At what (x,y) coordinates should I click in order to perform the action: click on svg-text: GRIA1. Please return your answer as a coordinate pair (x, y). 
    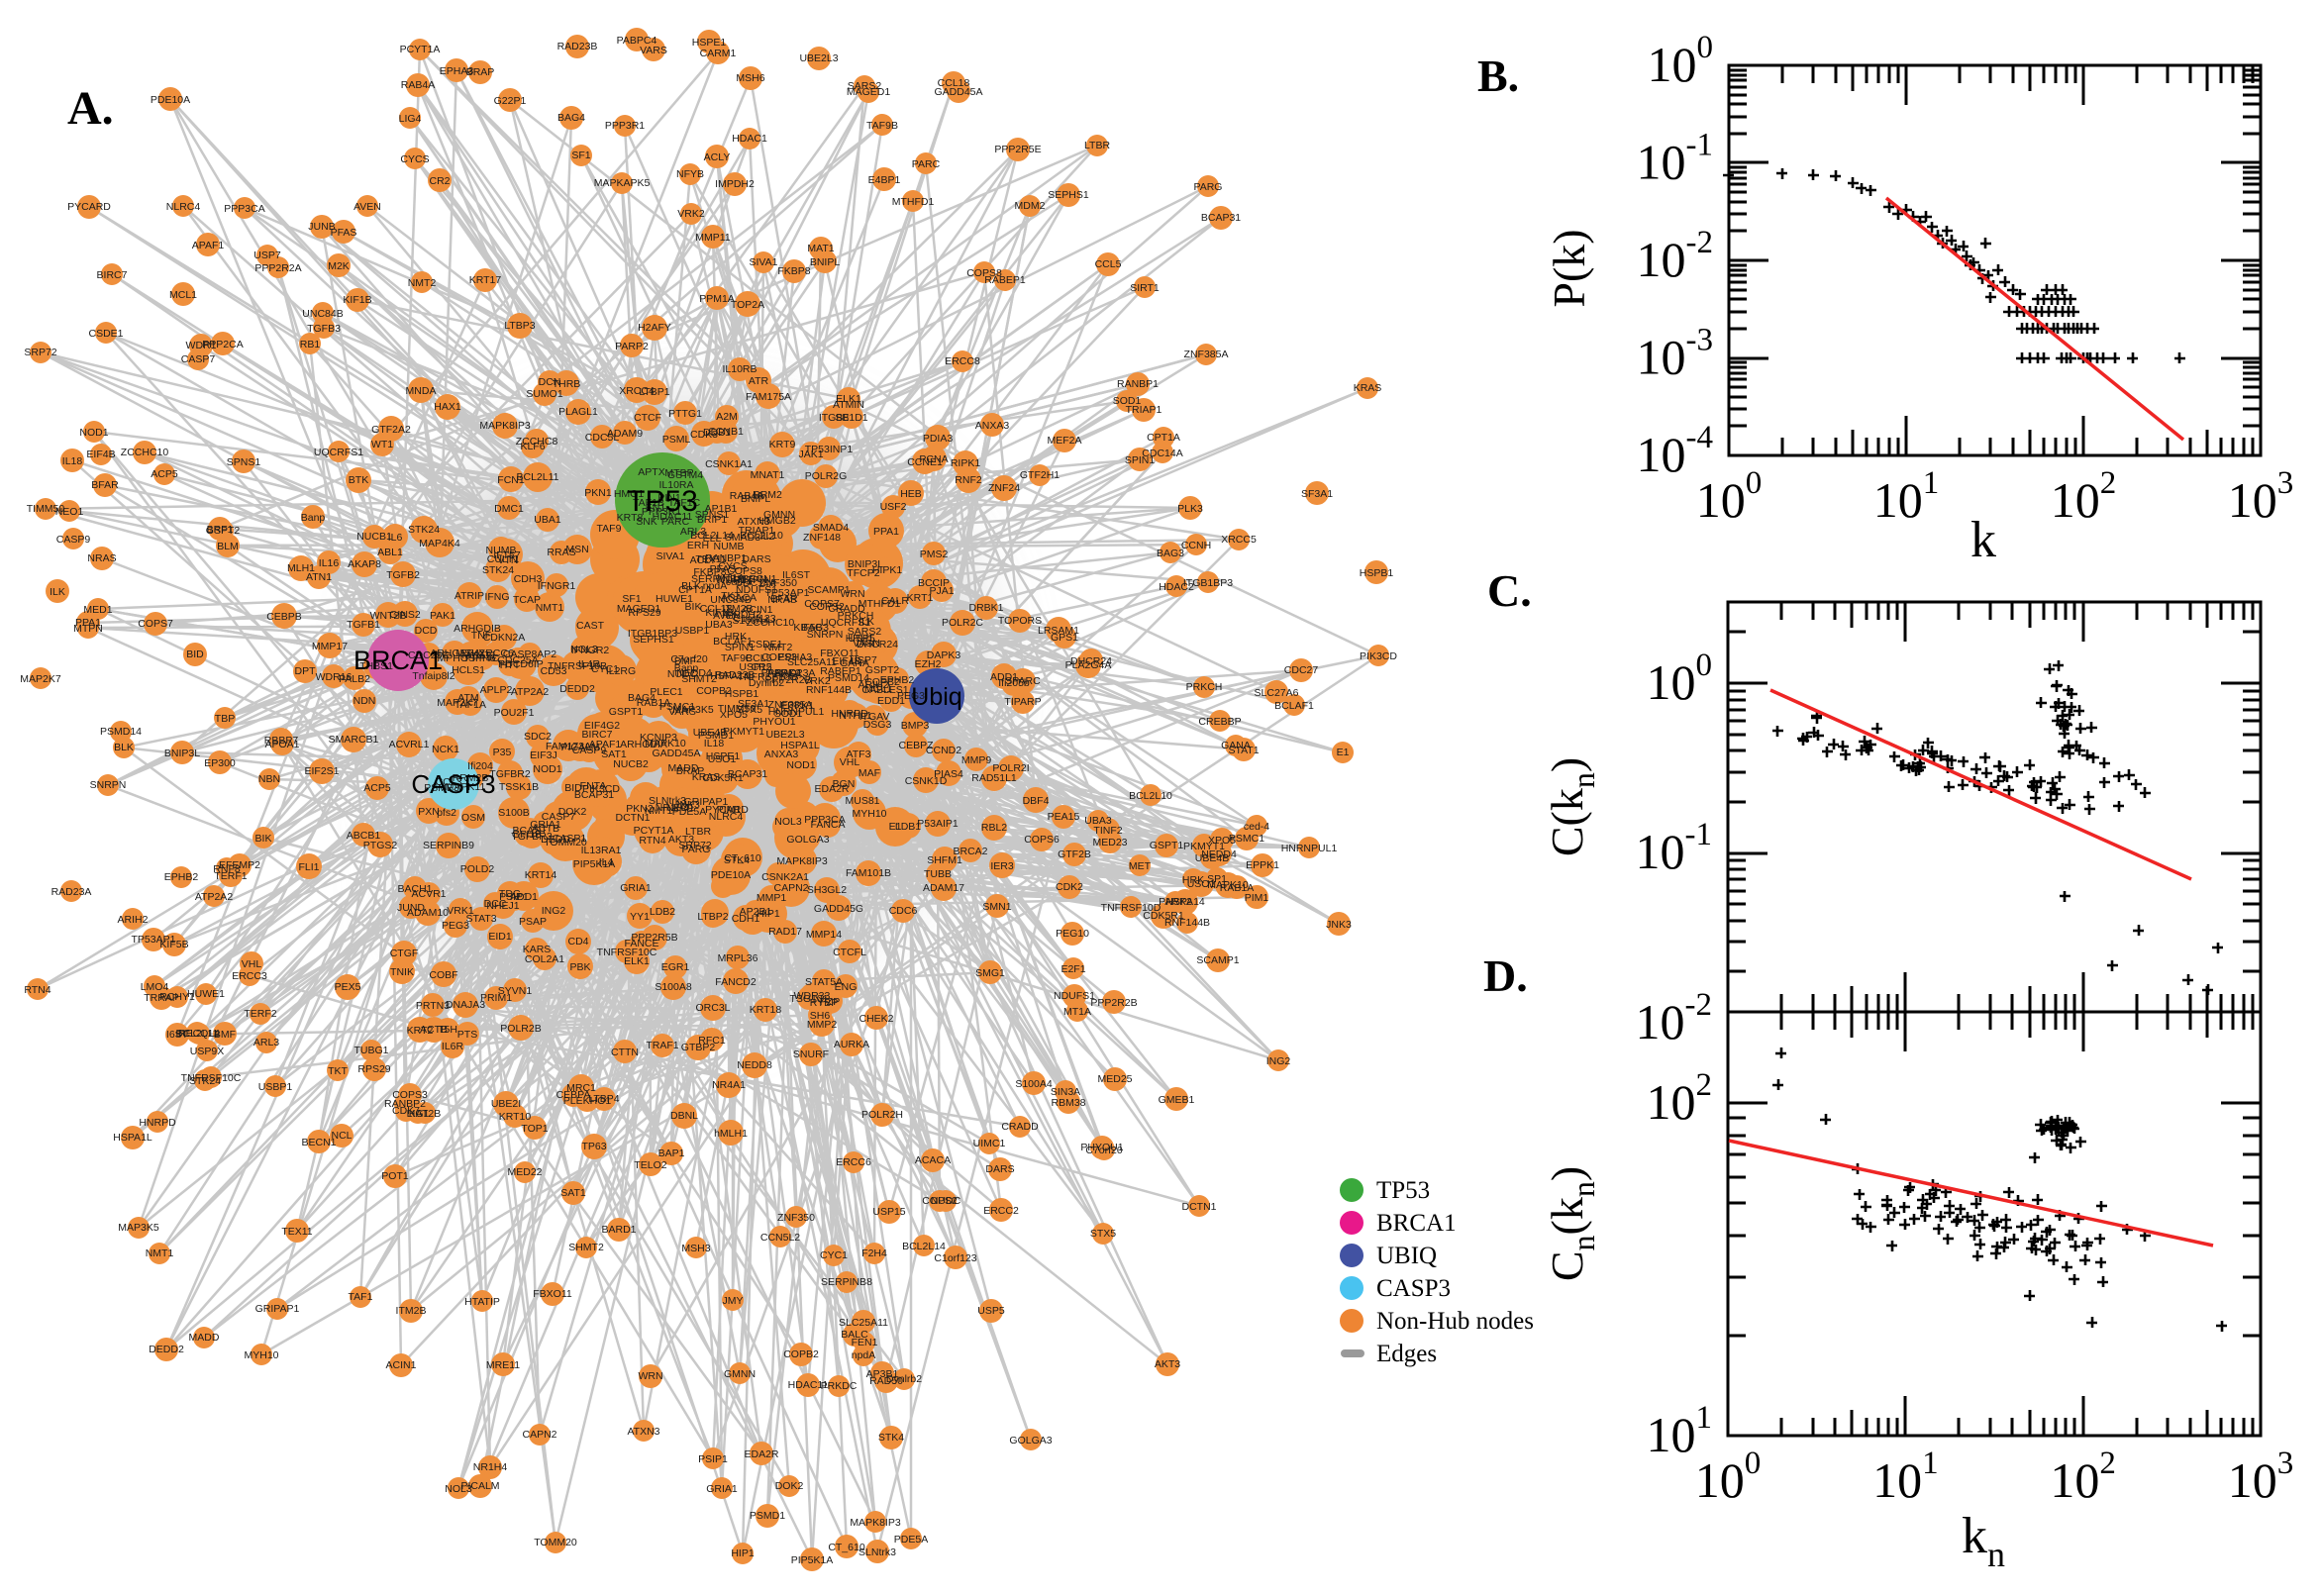
    Looking at the image, I should click on (546, 825).